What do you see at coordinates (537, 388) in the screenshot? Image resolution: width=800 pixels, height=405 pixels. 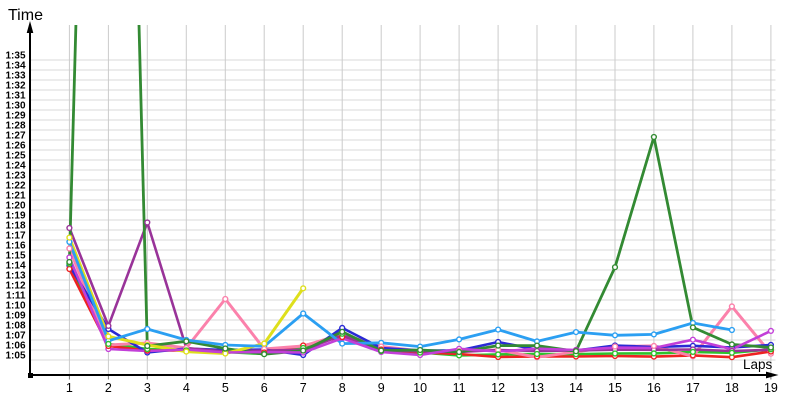 I see `svg-text: 13` at bounding box center [537, 388].